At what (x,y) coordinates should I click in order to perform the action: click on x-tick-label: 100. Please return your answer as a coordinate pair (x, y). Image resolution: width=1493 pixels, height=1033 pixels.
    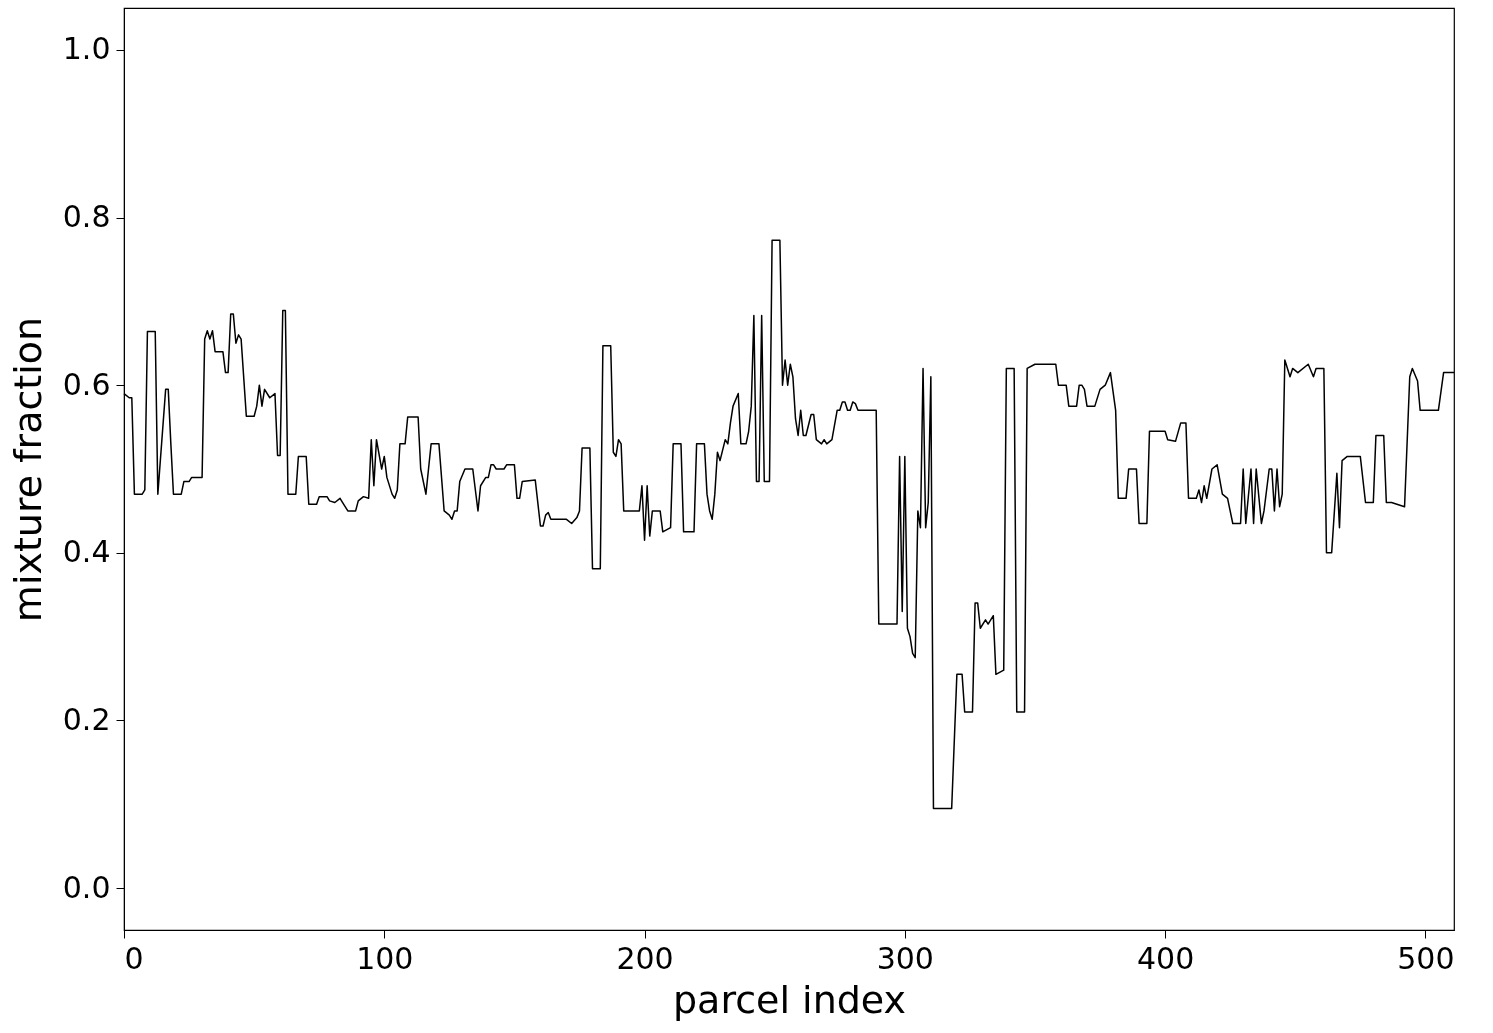
    Looking at the image, I should click on (385, 958).